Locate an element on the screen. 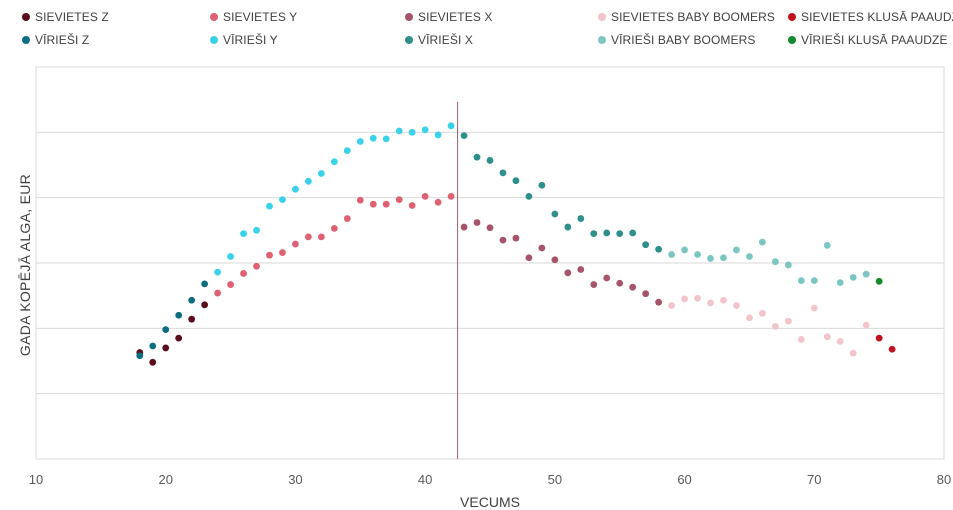  legend-label: VĪRIEŠI BABY BOOMERS is located at coordinates (683, 40).